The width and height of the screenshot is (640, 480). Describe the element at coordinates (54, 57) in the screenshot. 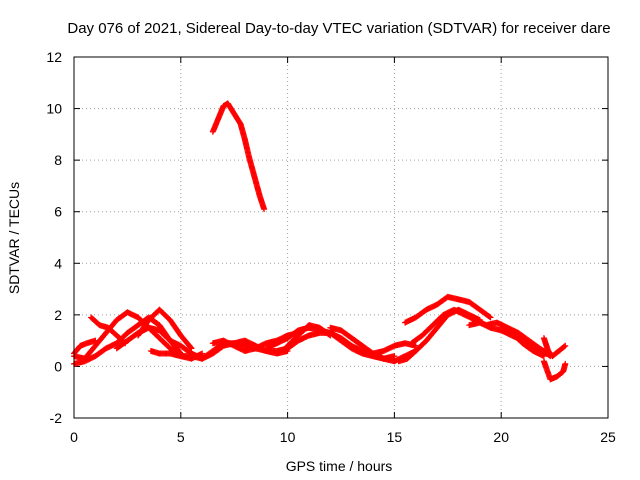

I see `y-tick-label: 12` at that location.